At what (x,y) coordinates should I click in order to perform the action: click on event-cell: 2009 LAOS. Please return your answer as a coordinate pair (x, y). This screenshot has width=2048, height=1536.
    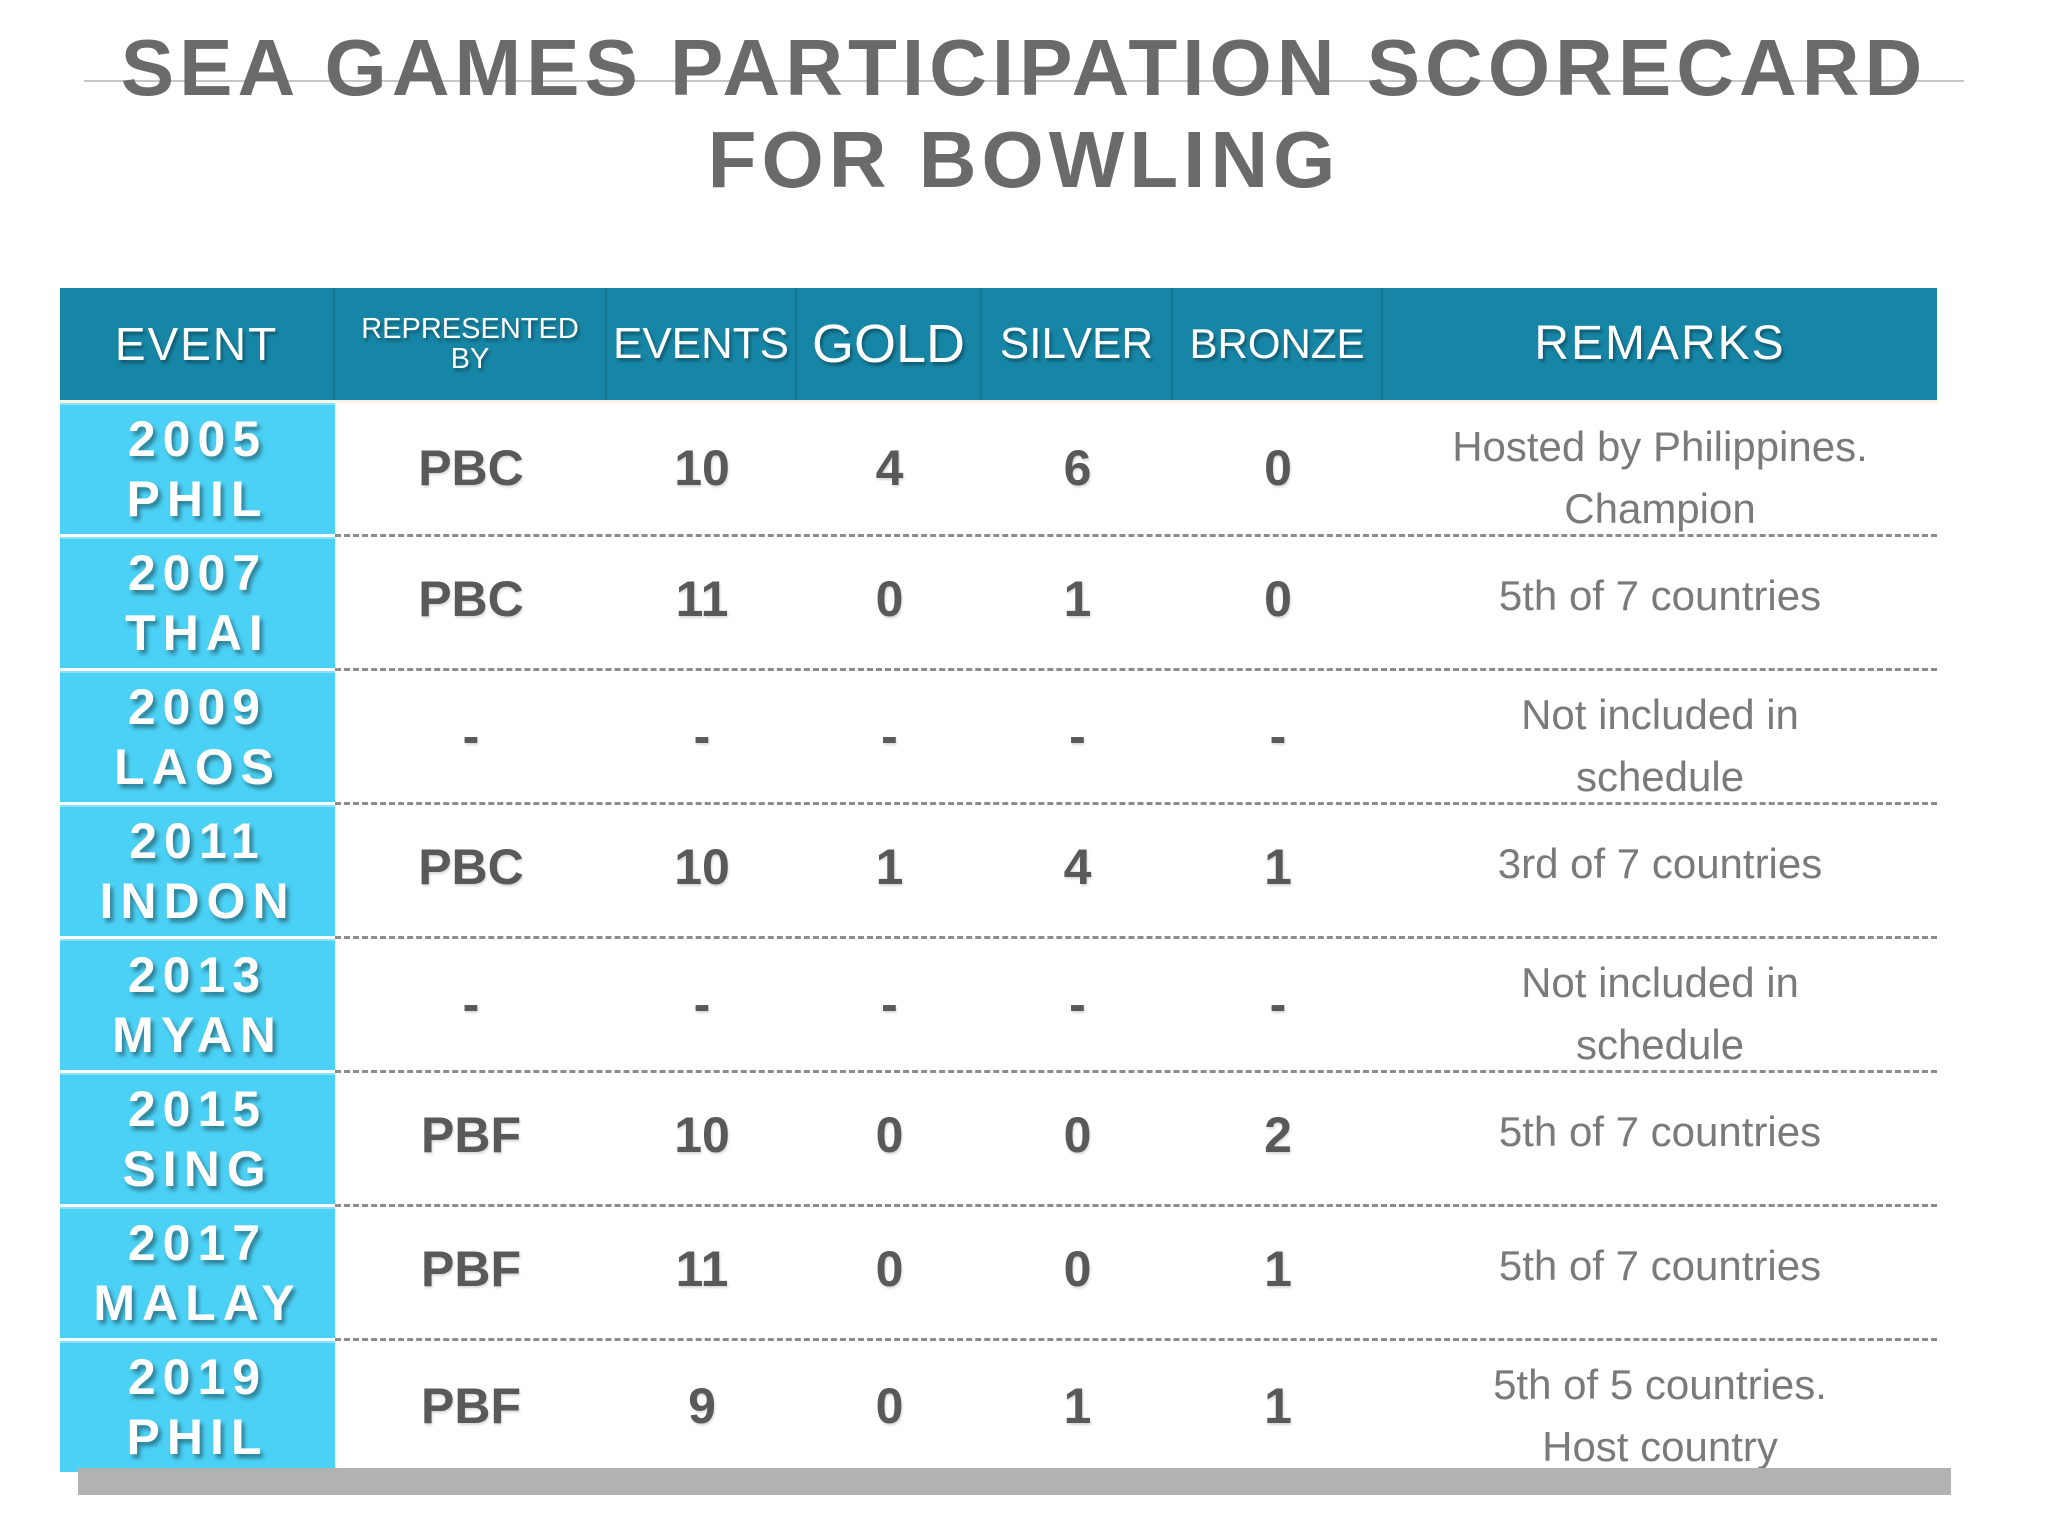
    Looking at the image, I should click on (197, 738).